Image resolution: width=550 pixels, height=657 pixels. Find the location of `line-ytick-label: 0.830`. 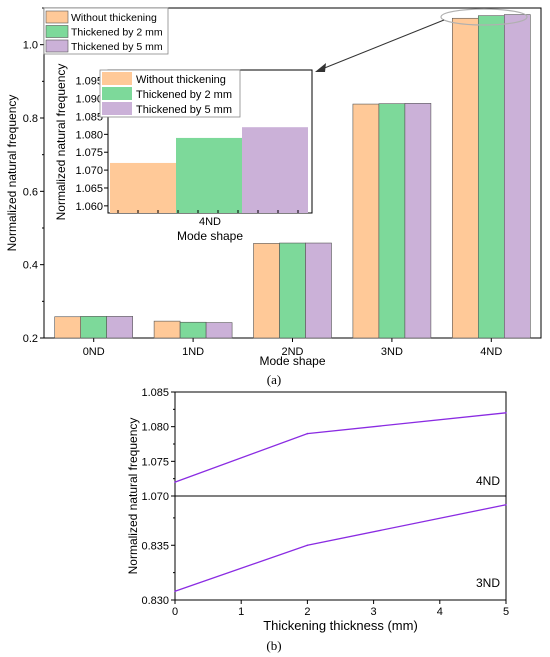

line-ytick-label: 0.830 is located at coordinates (155, 601).